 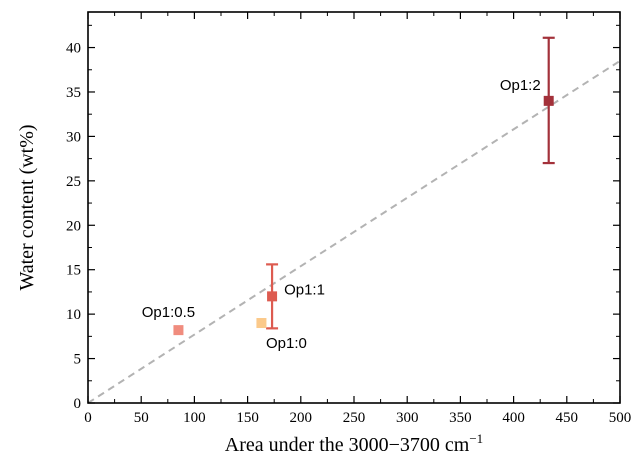 What do you see at coordinates (407, 418) in the screenshot?
I see `x-tick-label: 300` at bounding box center [407, 418].